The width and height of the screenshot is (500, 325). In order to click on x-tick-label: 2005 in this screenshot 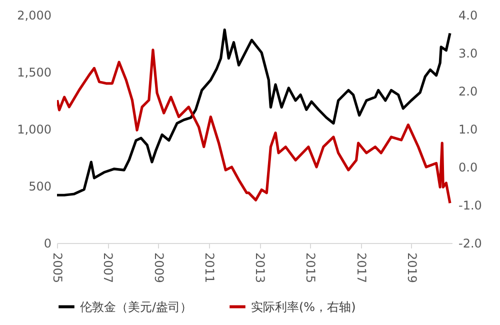, I will do `click(57, 268)`.